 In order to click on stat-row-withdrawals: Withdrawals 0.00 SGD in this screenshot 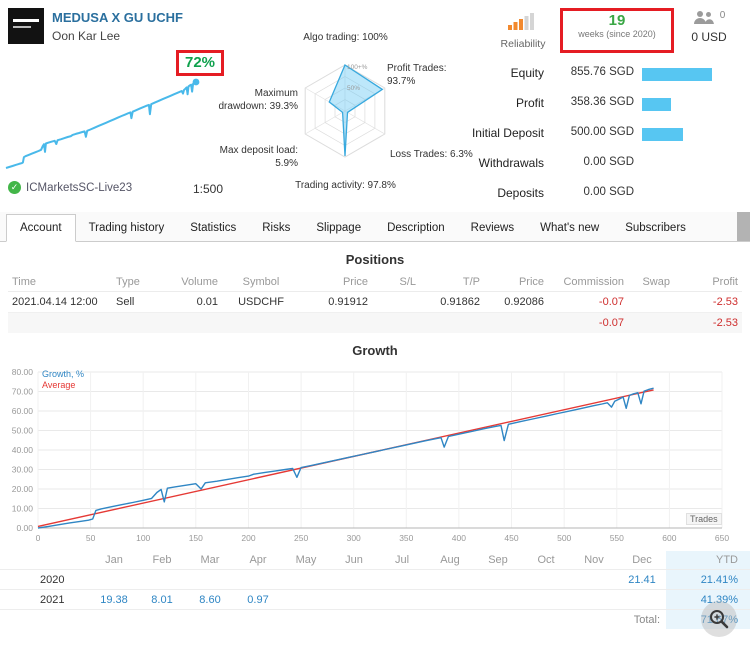, I will do `click(375, 164)`.